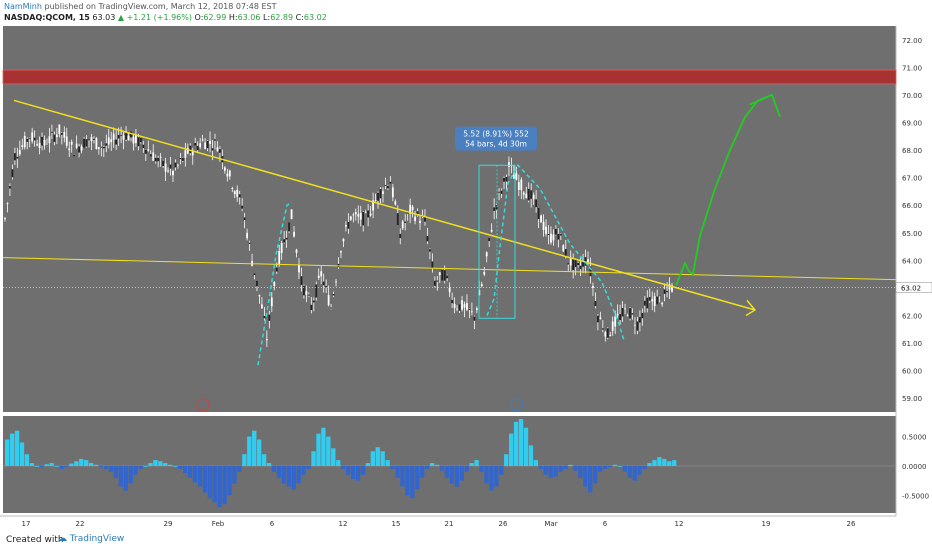  Describe the element at coordinates (97, 539) in the screenshot. I see `brand-name: TradingView` at that location.